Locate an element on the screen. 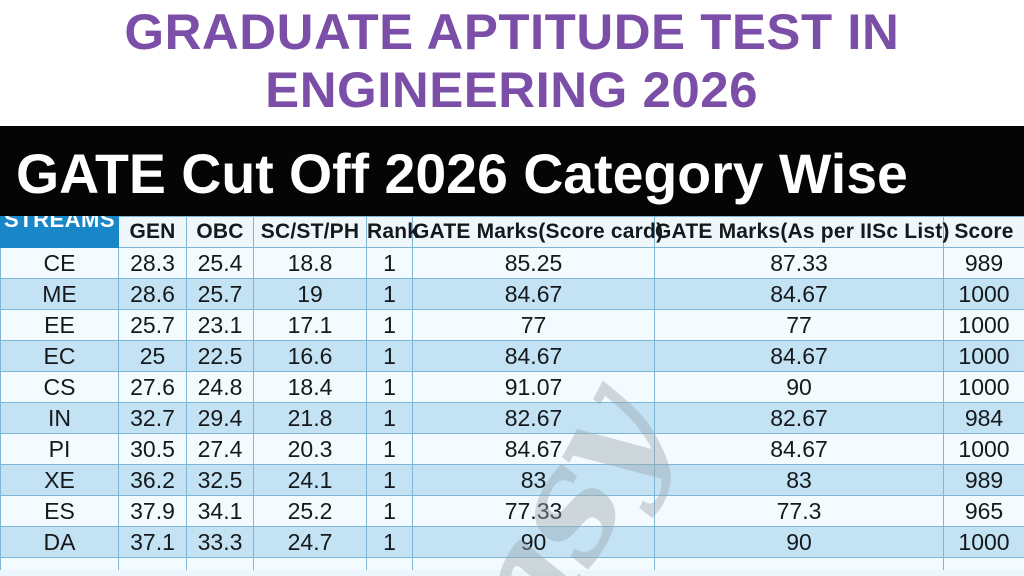 The height and width of the screenshot is (576, 1024). cell-stream: CE is located at coordinates (59, 263).